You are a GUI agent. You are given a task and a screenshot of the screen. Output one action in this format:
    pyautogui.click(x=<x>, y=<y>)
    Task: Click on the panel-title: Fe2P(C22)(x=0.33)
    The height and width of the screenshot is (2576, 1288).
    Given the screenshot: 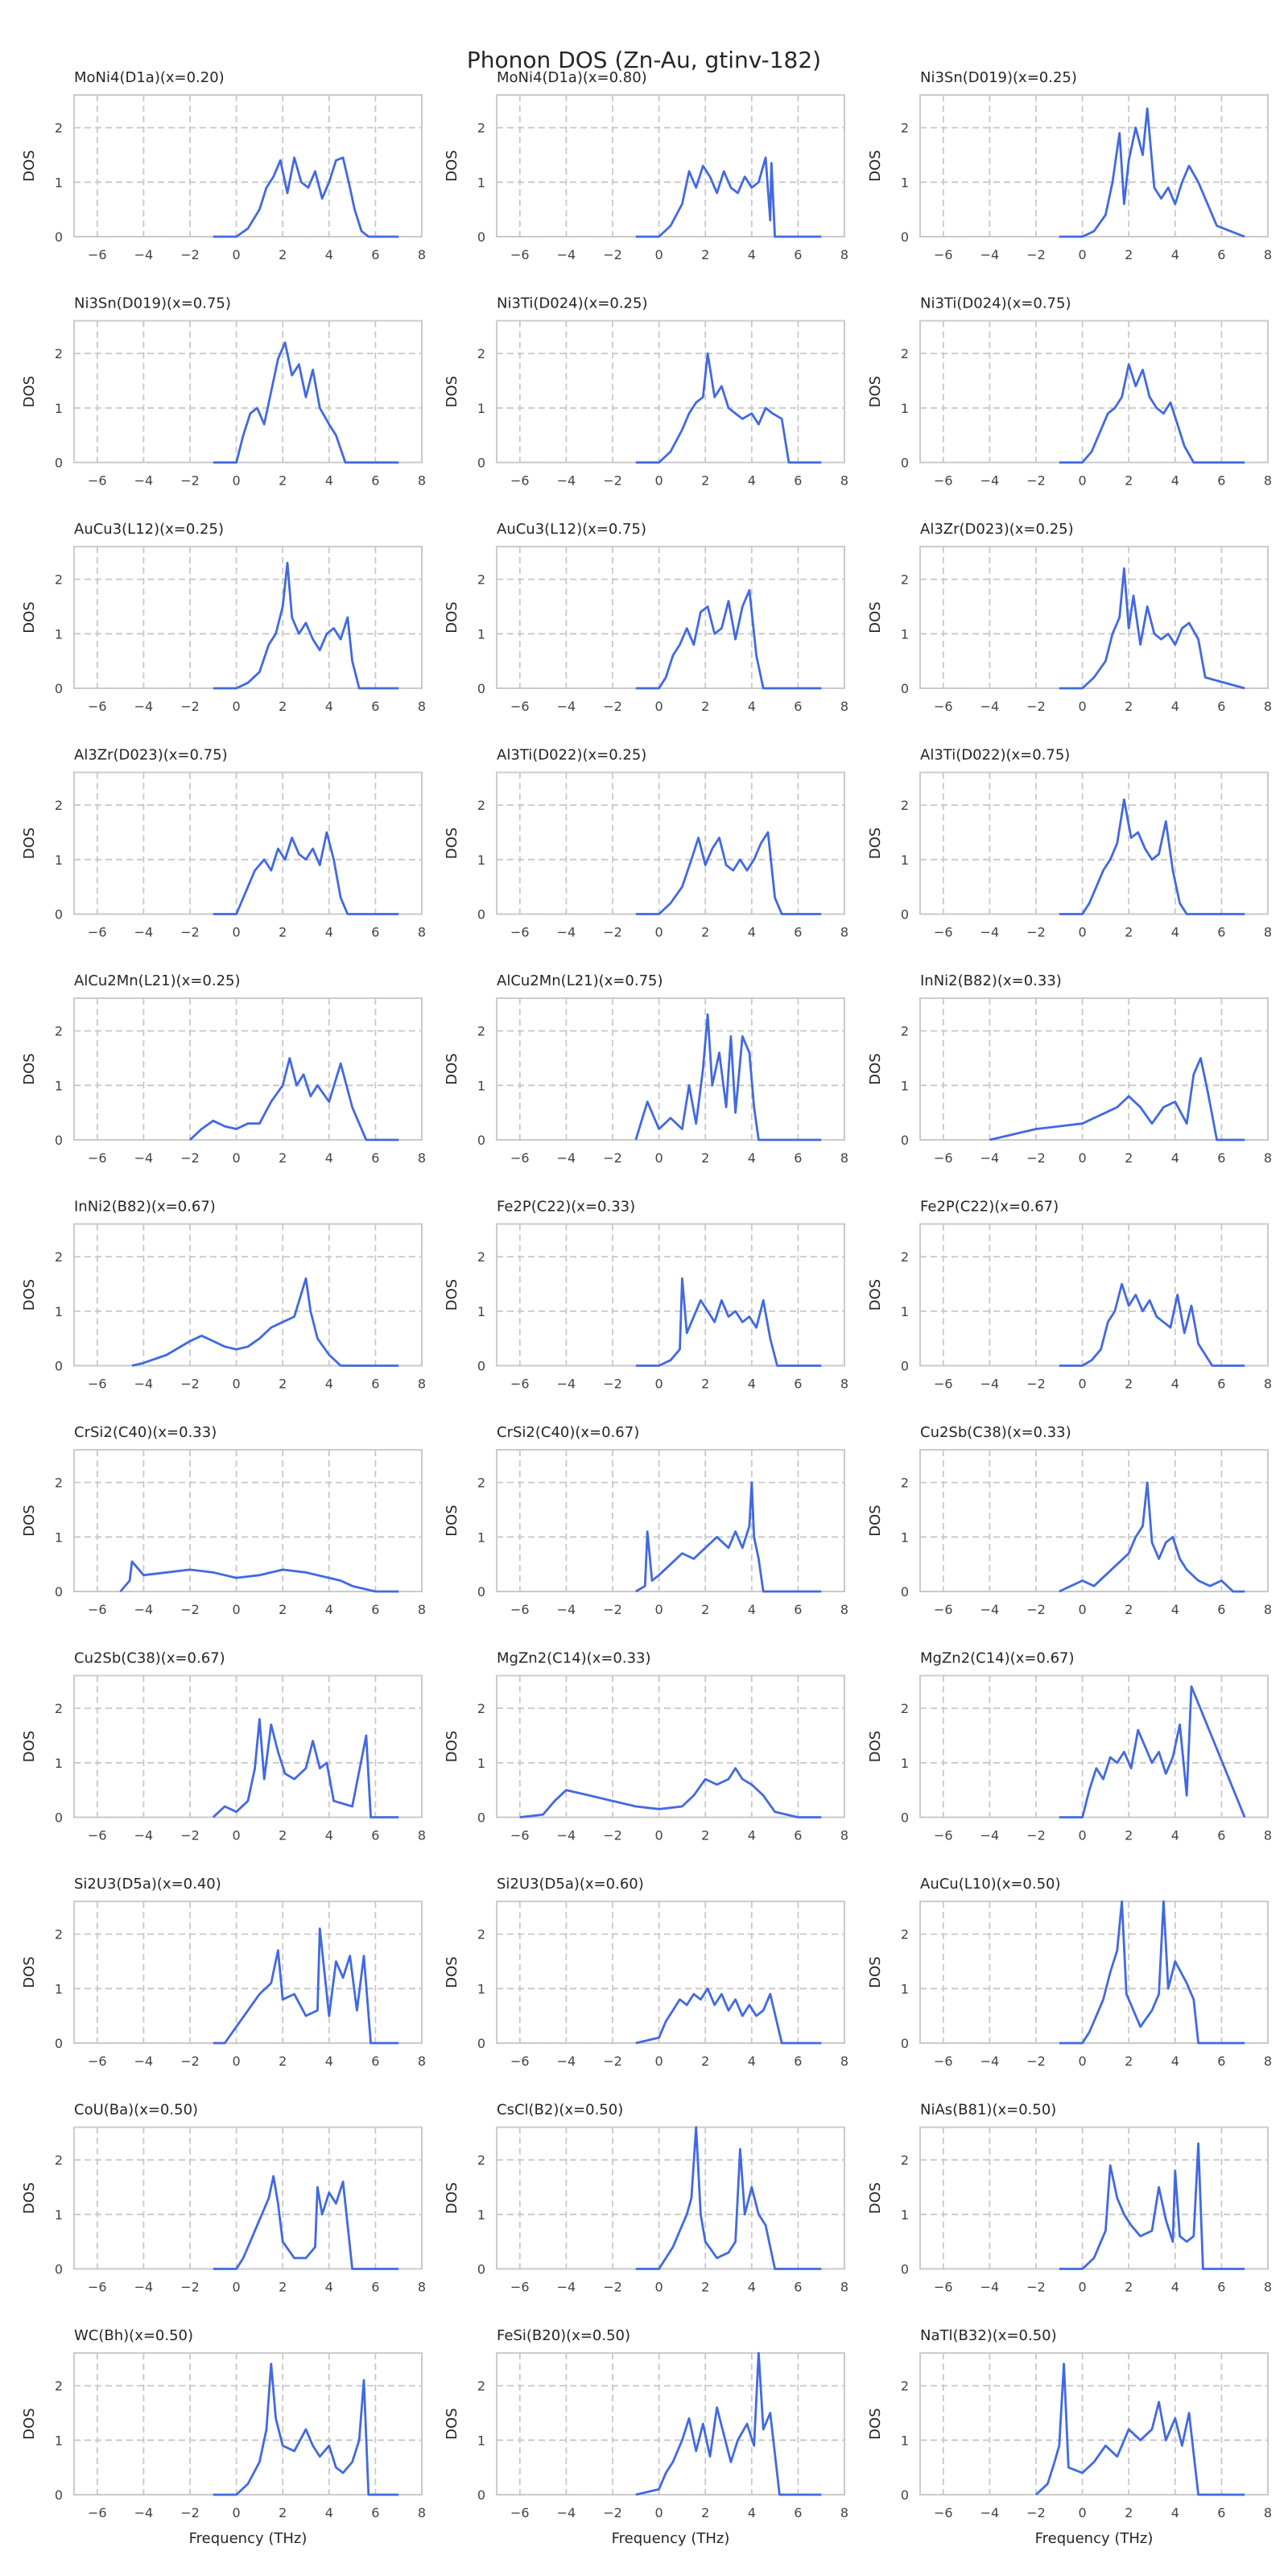 What is the action you would take?
    pyautogui.click(x=566, y=1207)
    